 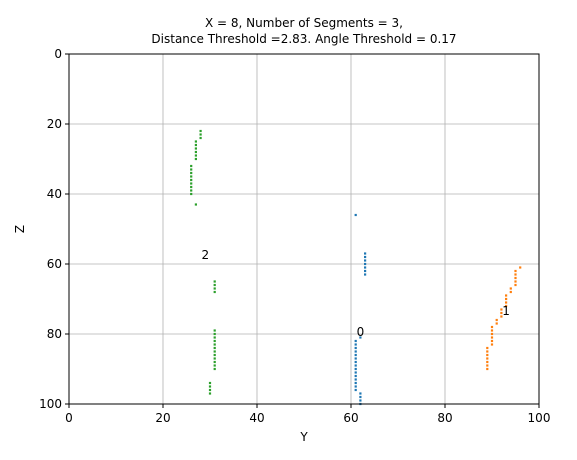 I want to click on y-tick-label: 20, so click(x=54, y=124).